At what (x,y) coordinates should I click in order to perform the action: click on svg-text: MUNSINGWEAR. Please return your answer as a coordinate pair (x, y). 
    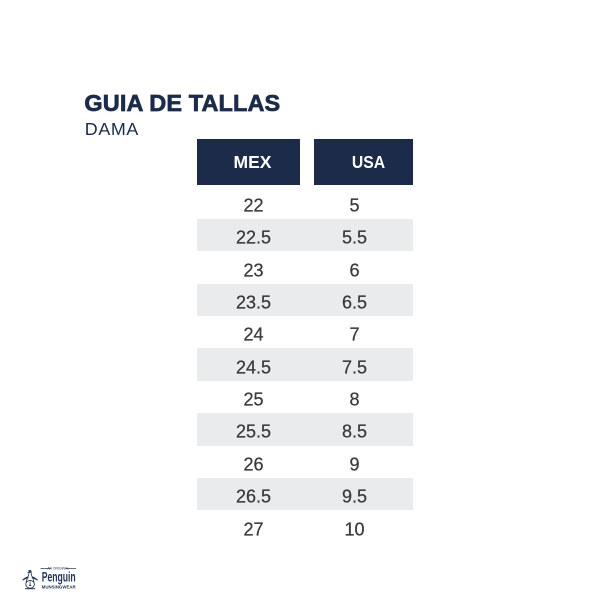
    Looking at the image, I should click on (59, 586).